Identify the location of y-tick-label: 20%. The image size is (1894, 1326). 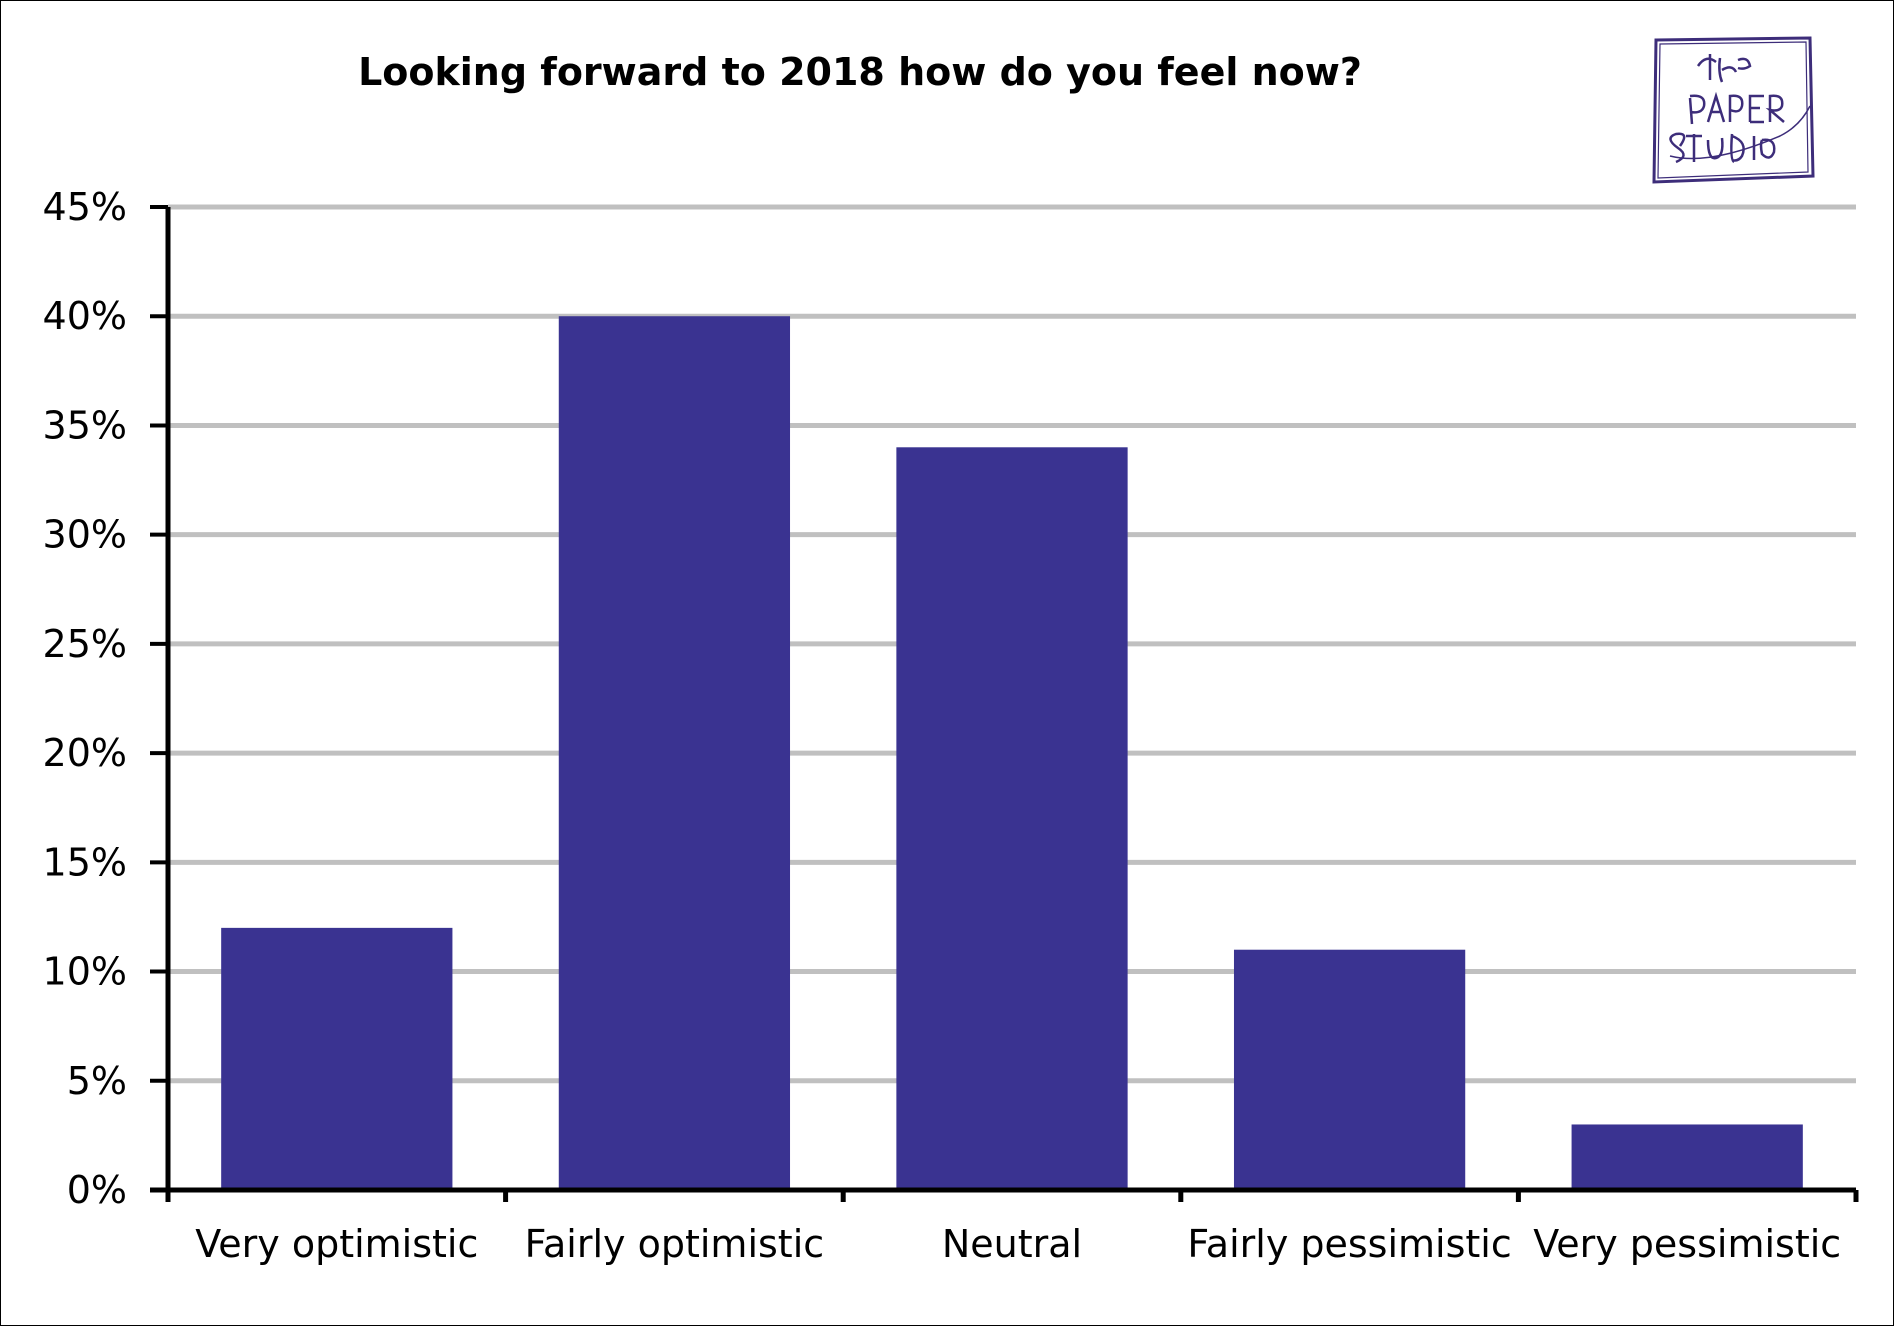
(85, 753).